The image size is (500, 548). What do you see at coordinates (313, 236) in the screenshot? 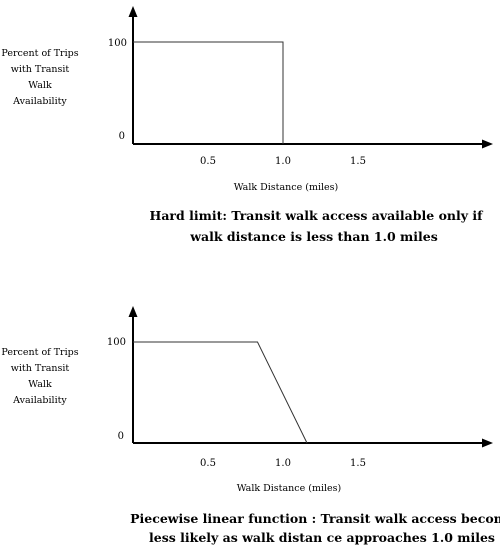
I see `caption-line-2: walk distance is less than 1.0 miles` at bounding box center [313, 236].